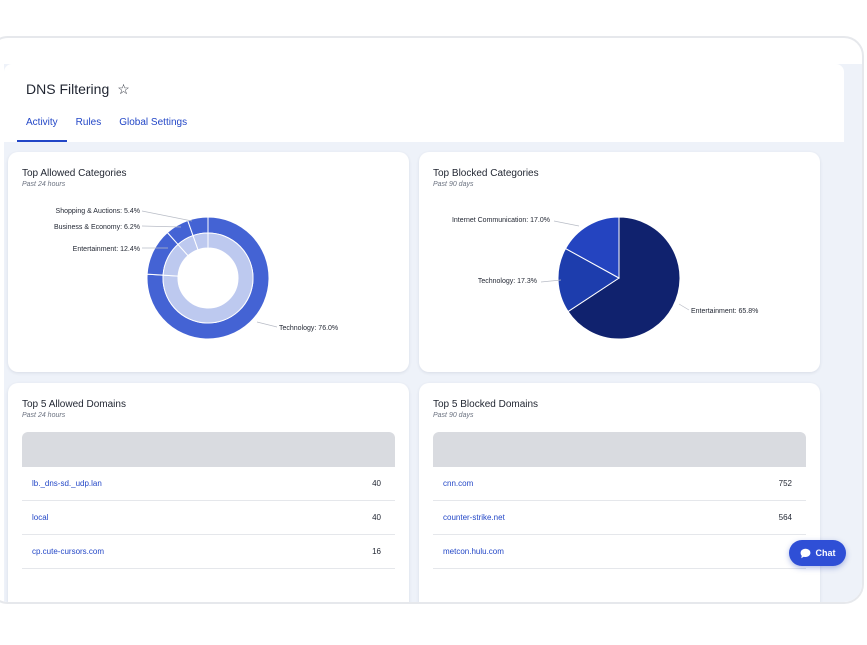  I want to click on leader-line-business, so click(161, 226).